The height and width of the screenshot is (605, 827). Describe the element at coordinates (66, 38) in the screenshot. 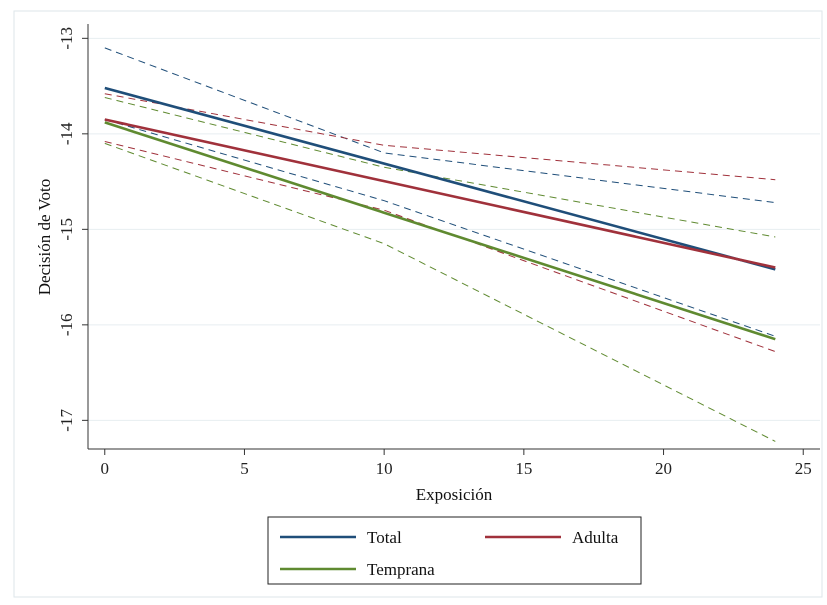

I see `y-tick-label: -13` at that location.